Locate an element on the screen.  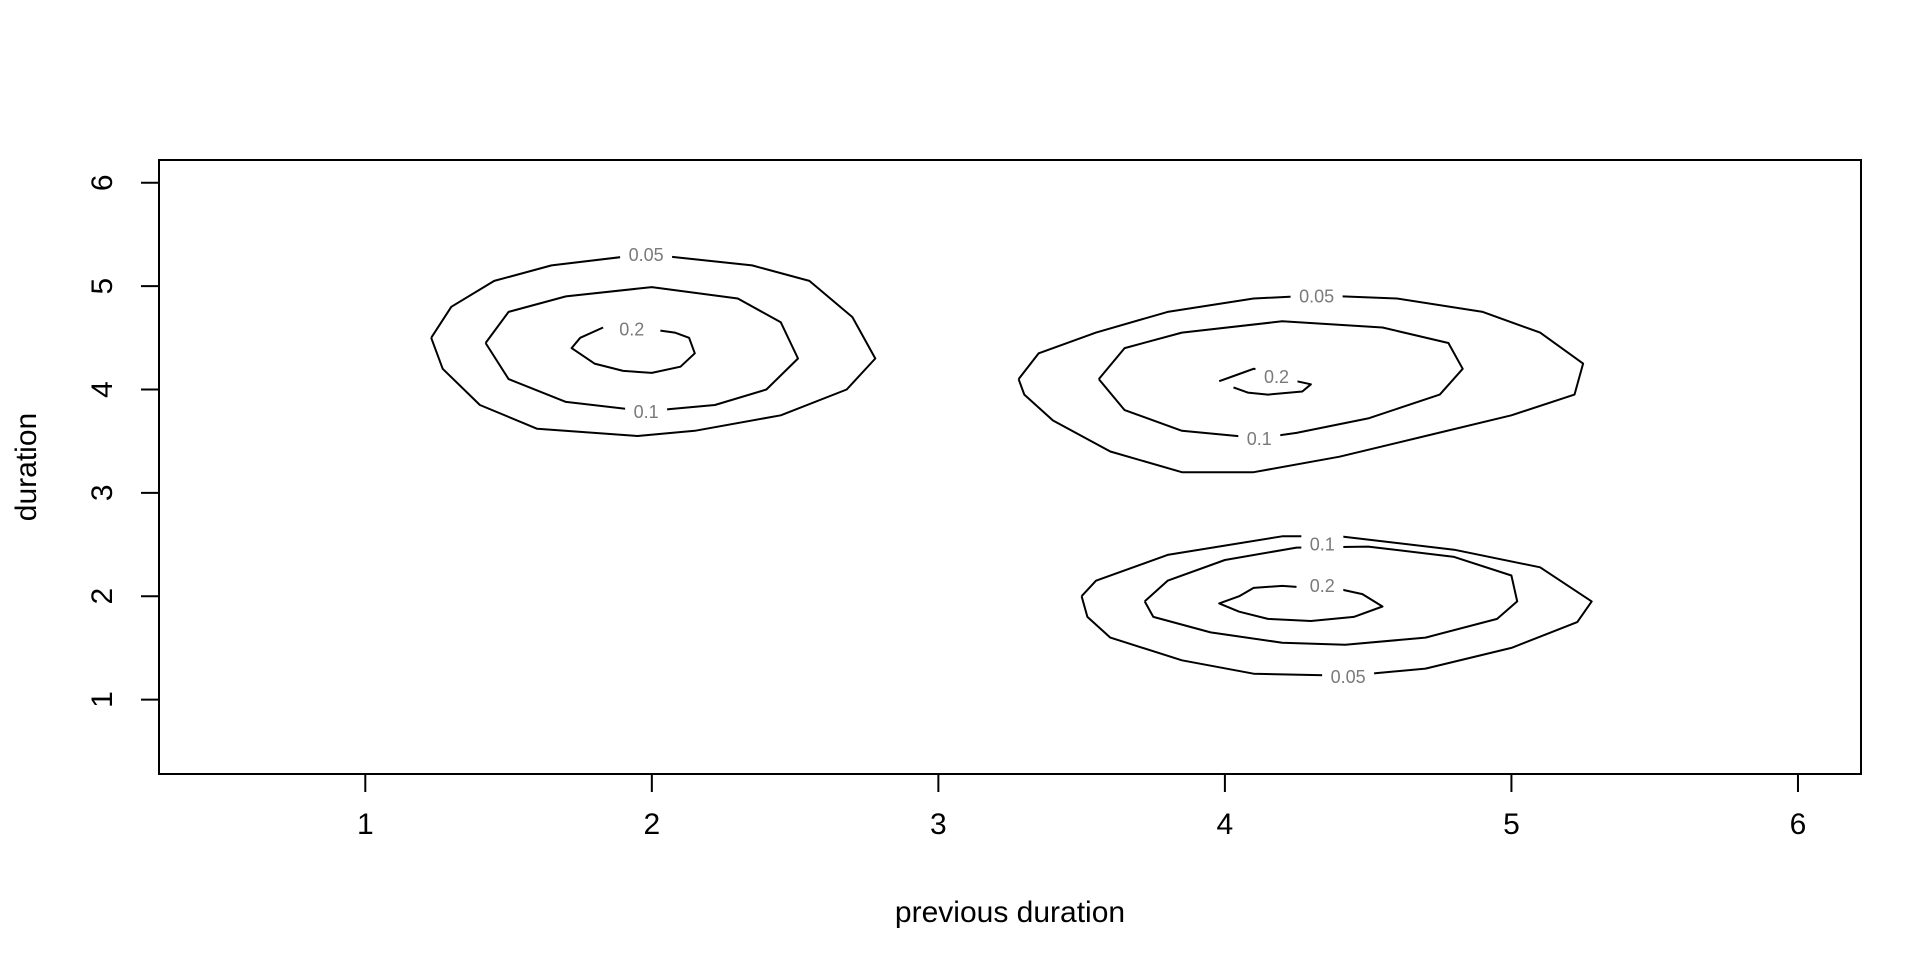
x-tick-label: 4 is located at coordinates (1225, 824).